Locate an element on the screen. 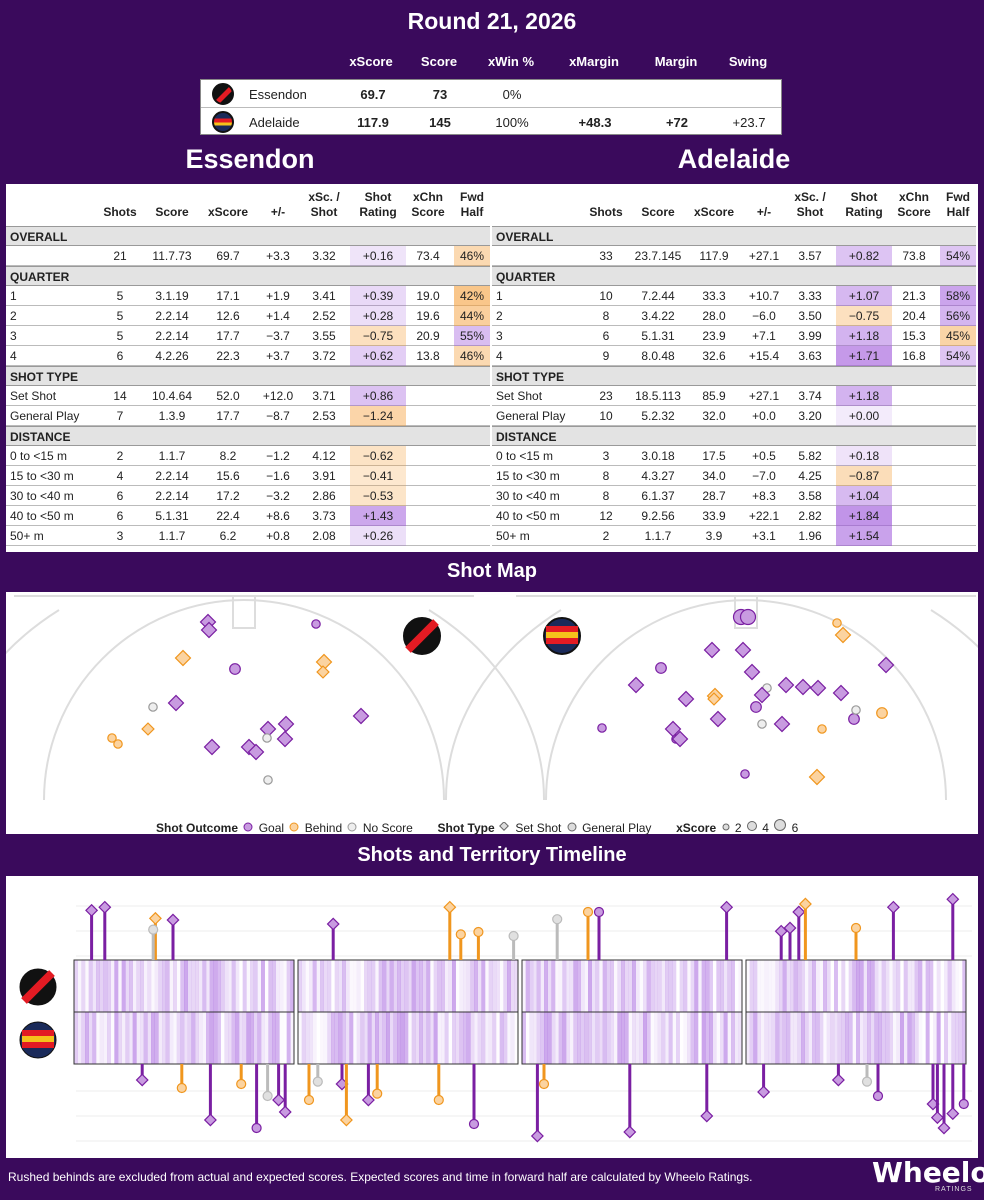  summary-header-score: Score is located at coordinates (439, 61).